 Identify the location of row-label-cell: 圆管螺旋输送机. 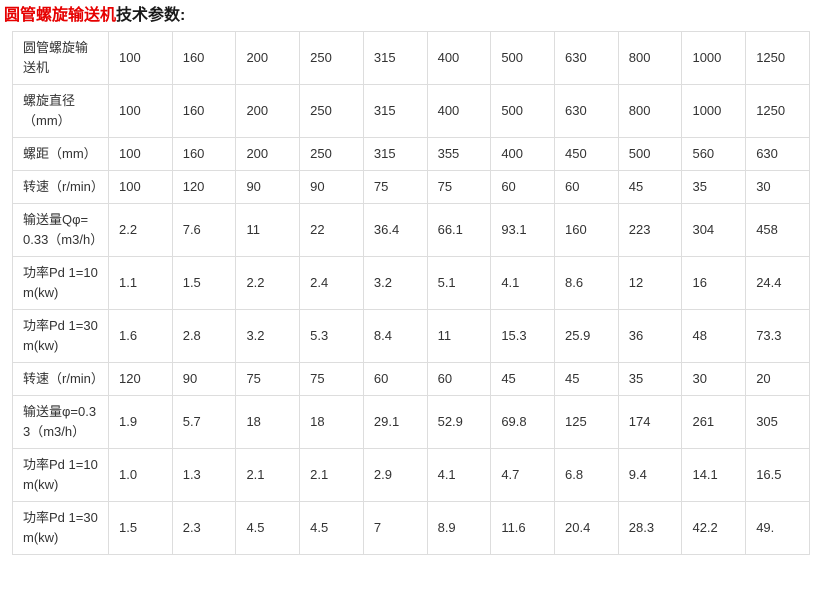
(60, 58).